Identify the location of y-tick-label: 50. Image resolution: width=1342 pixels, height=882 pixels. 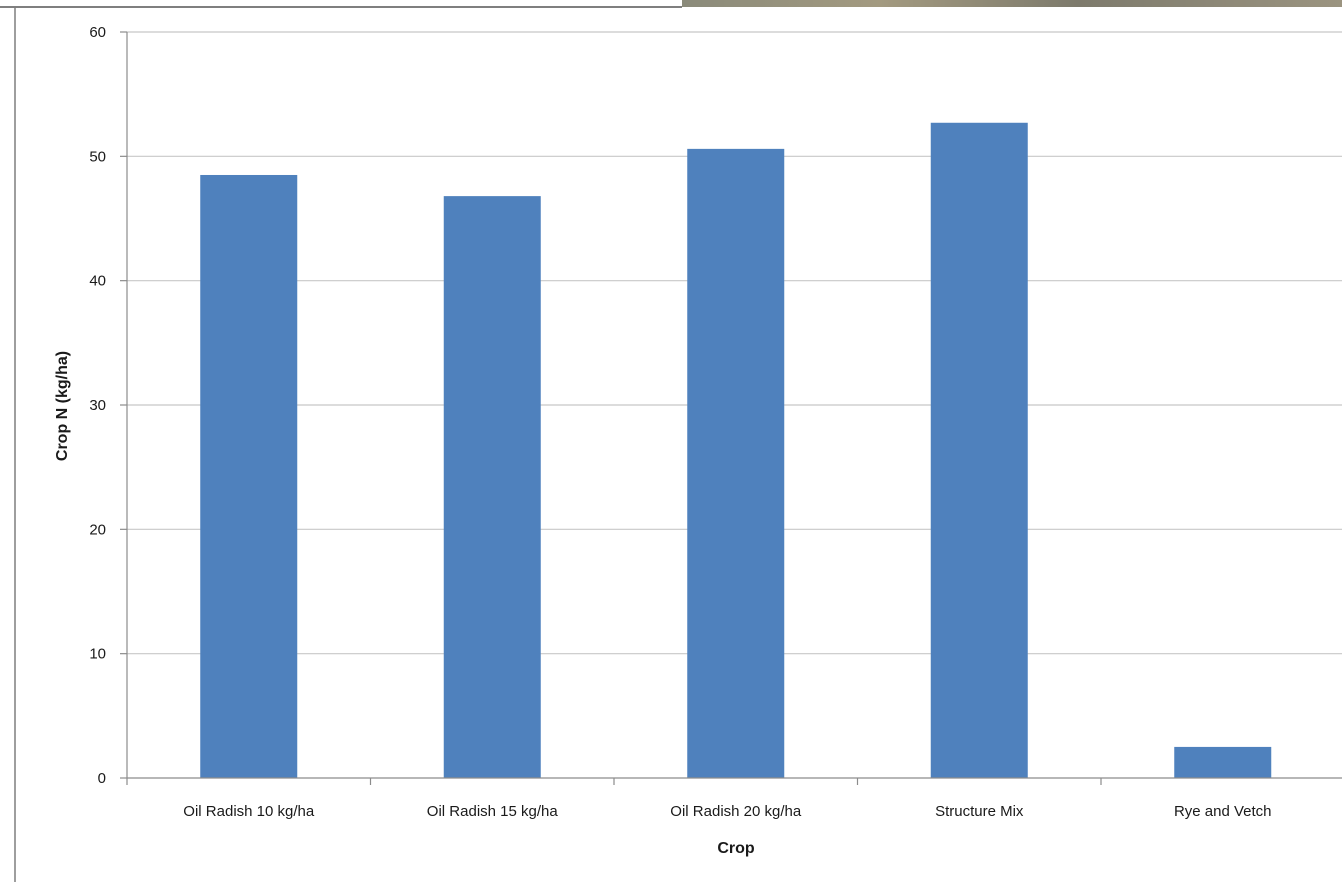
(97, 156).